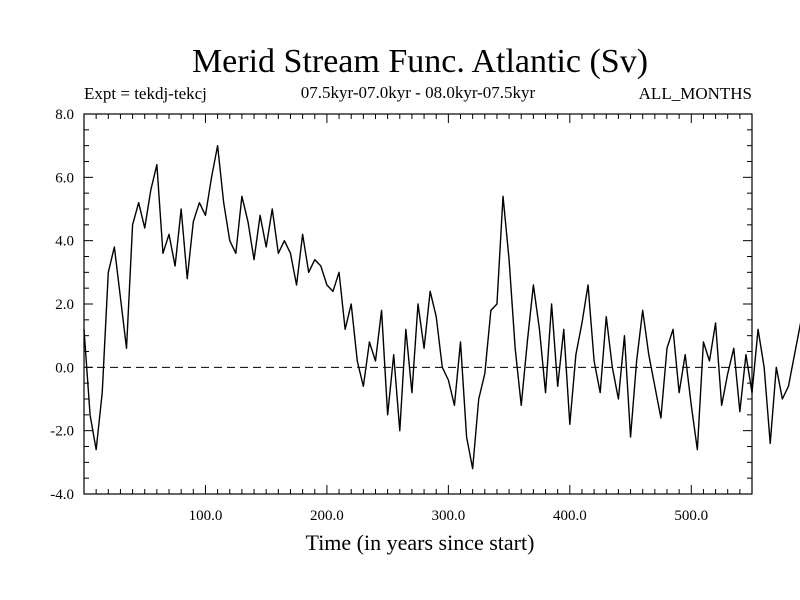 This screenshot has height=600, width=800. I want to click on y-tick-label: 8.0, so click(64, 115).